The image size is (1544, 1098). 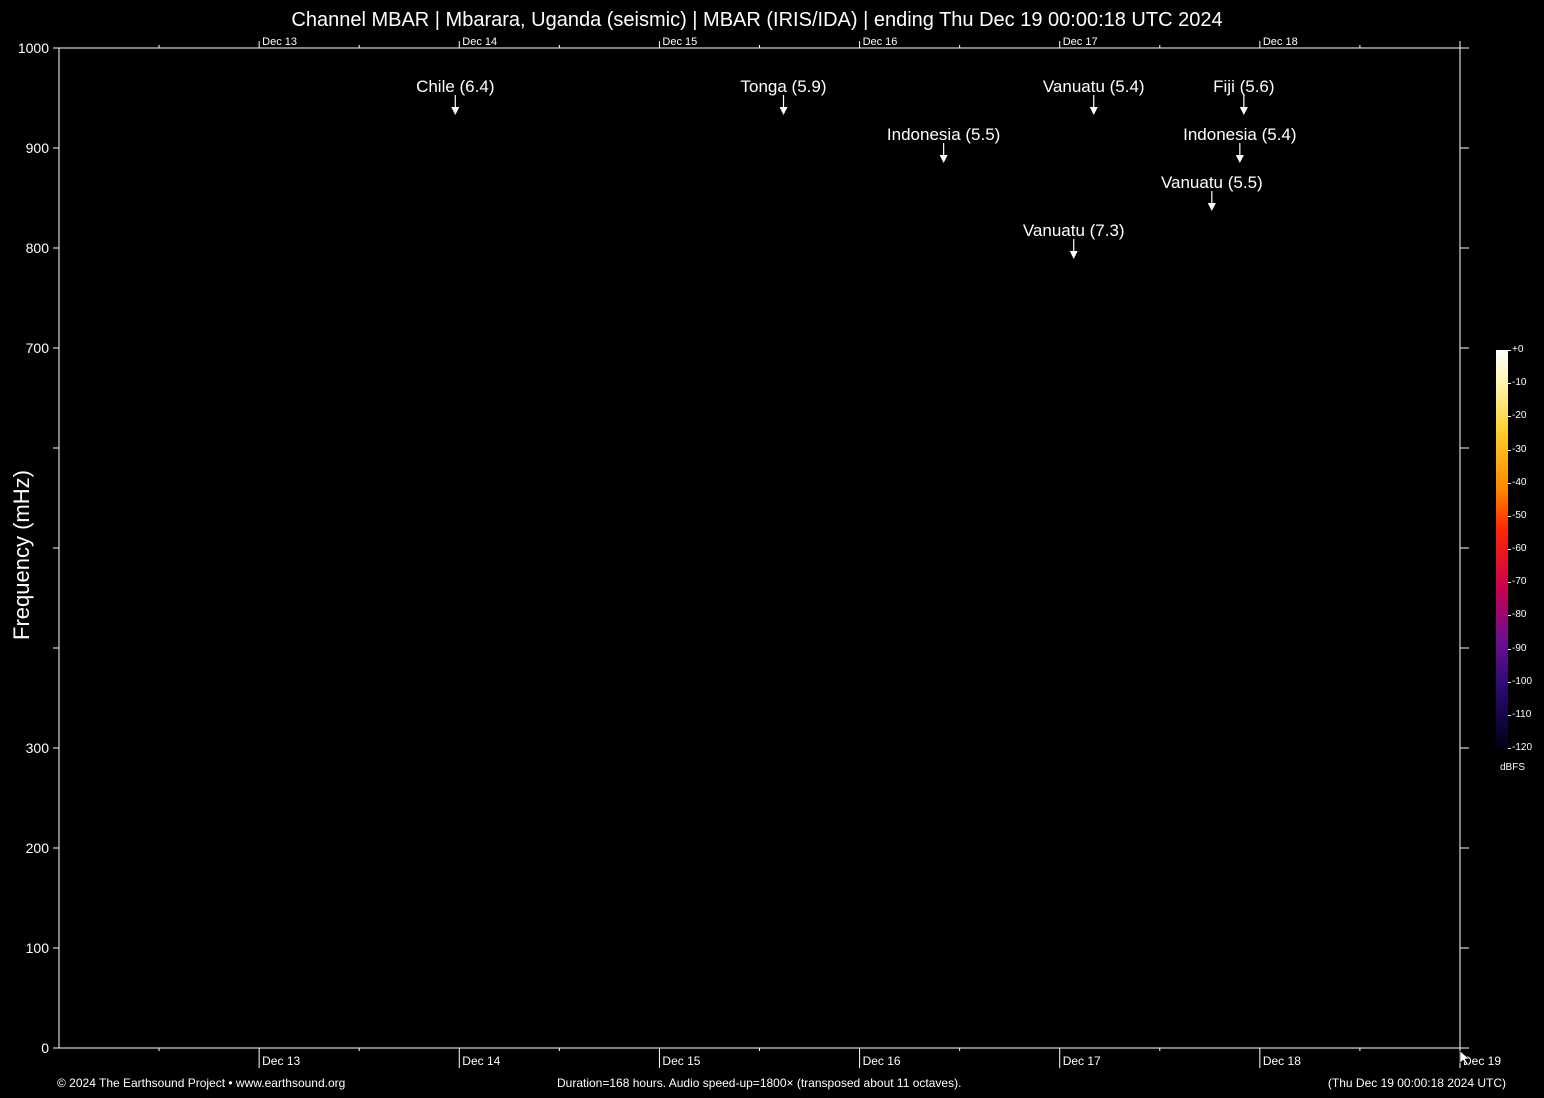 What do you see at coordinates (1502, 549) in the screenshot?
I see `colorbar` at bounding box center [1502, 549].